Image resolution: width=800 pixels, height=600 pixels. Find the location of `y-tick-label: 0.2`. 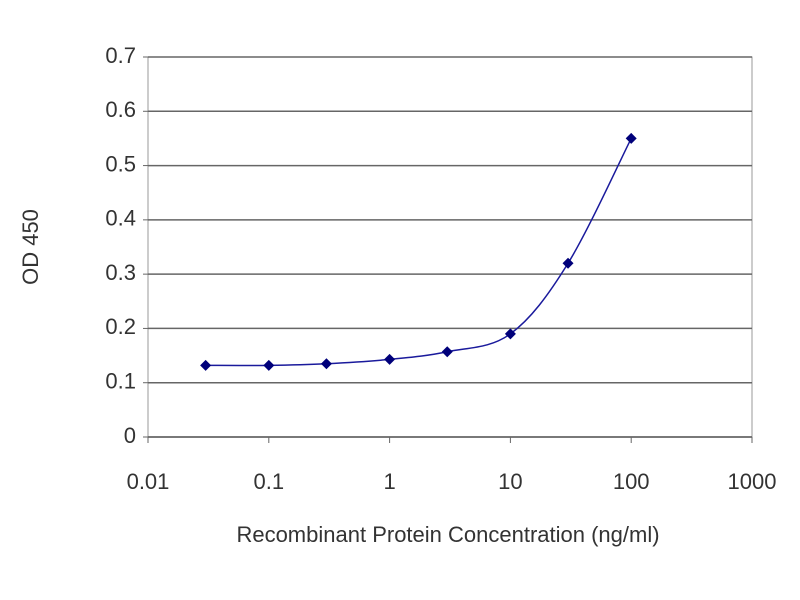

y-tick-label: 0.2 is located at coordinates (120, 326).